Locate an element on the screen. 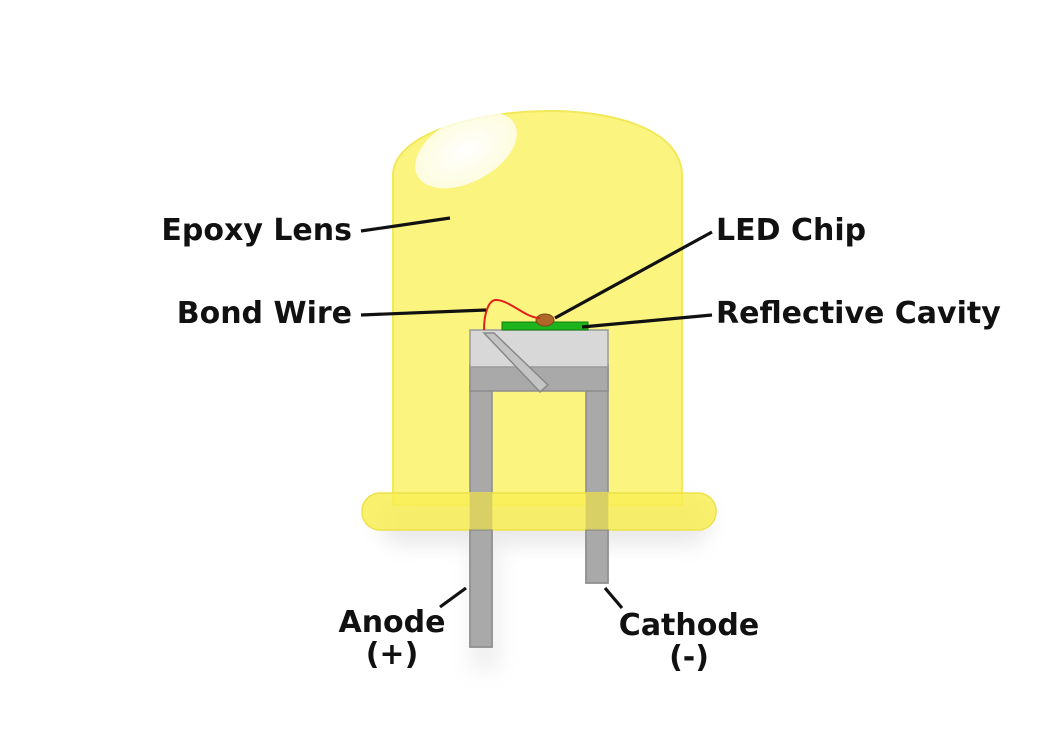 Image resolution: width=1064 pixels, height=752 pixels. anode-leader is located at coordinates (453, 597).